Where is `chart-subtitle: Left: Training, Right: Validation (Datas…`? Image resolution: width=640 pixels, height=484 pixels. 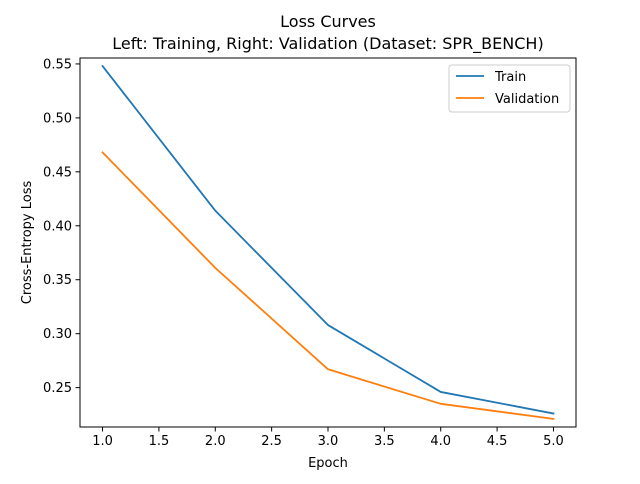
chart-subtitle: Left: Training, Right: Validation (Datas… is located at coordinates (327, 44).